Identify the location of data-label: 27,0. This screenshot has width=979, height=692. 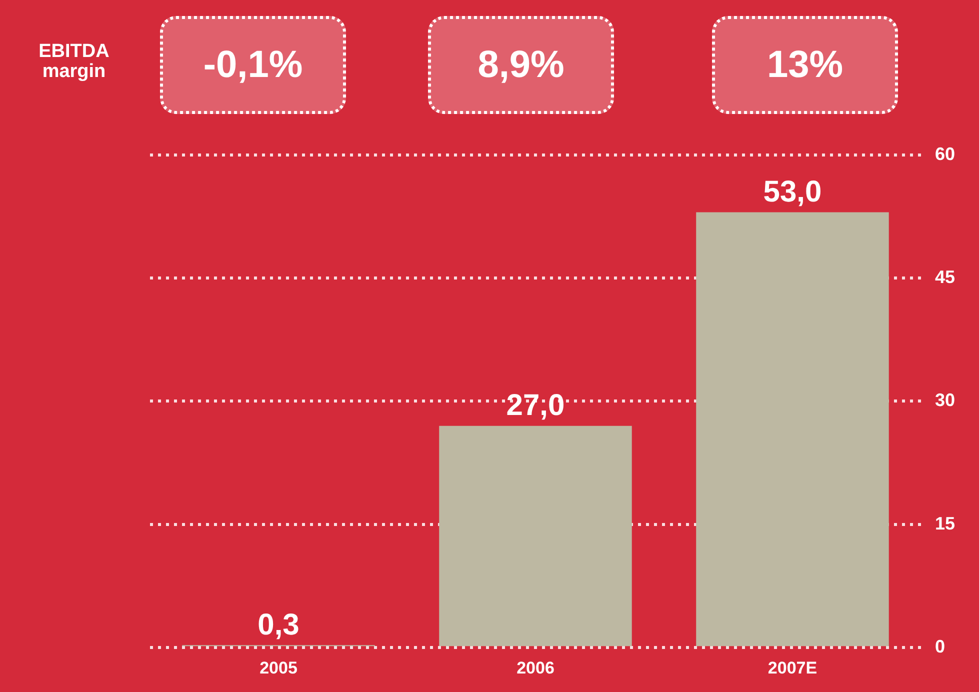
(535, 405).